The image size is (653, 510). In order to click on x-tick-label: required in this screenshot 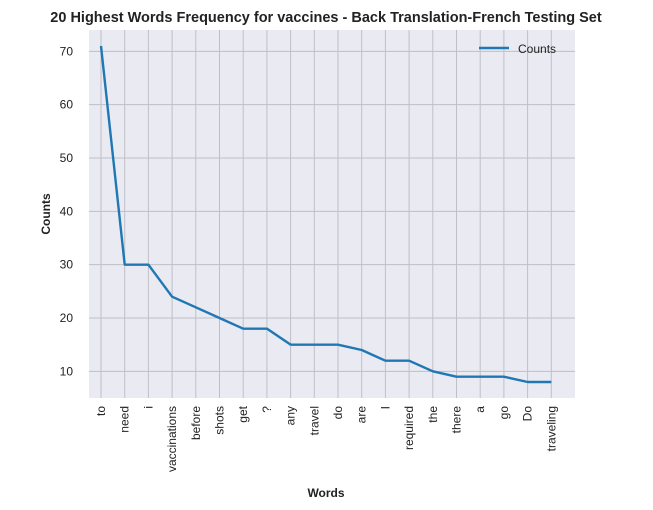, I will do `click(409, 428)`.